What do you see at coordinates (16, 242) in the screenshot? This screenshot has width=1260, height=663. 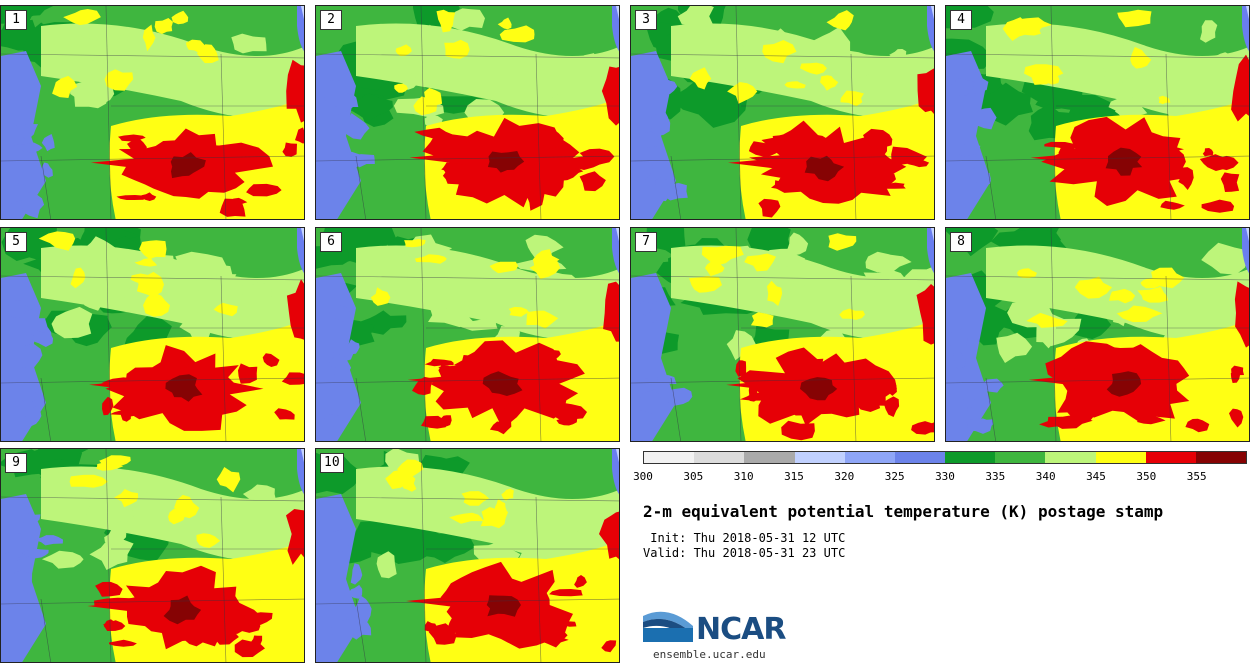 I see `member-number: 5` at bounding box center [16, 242].